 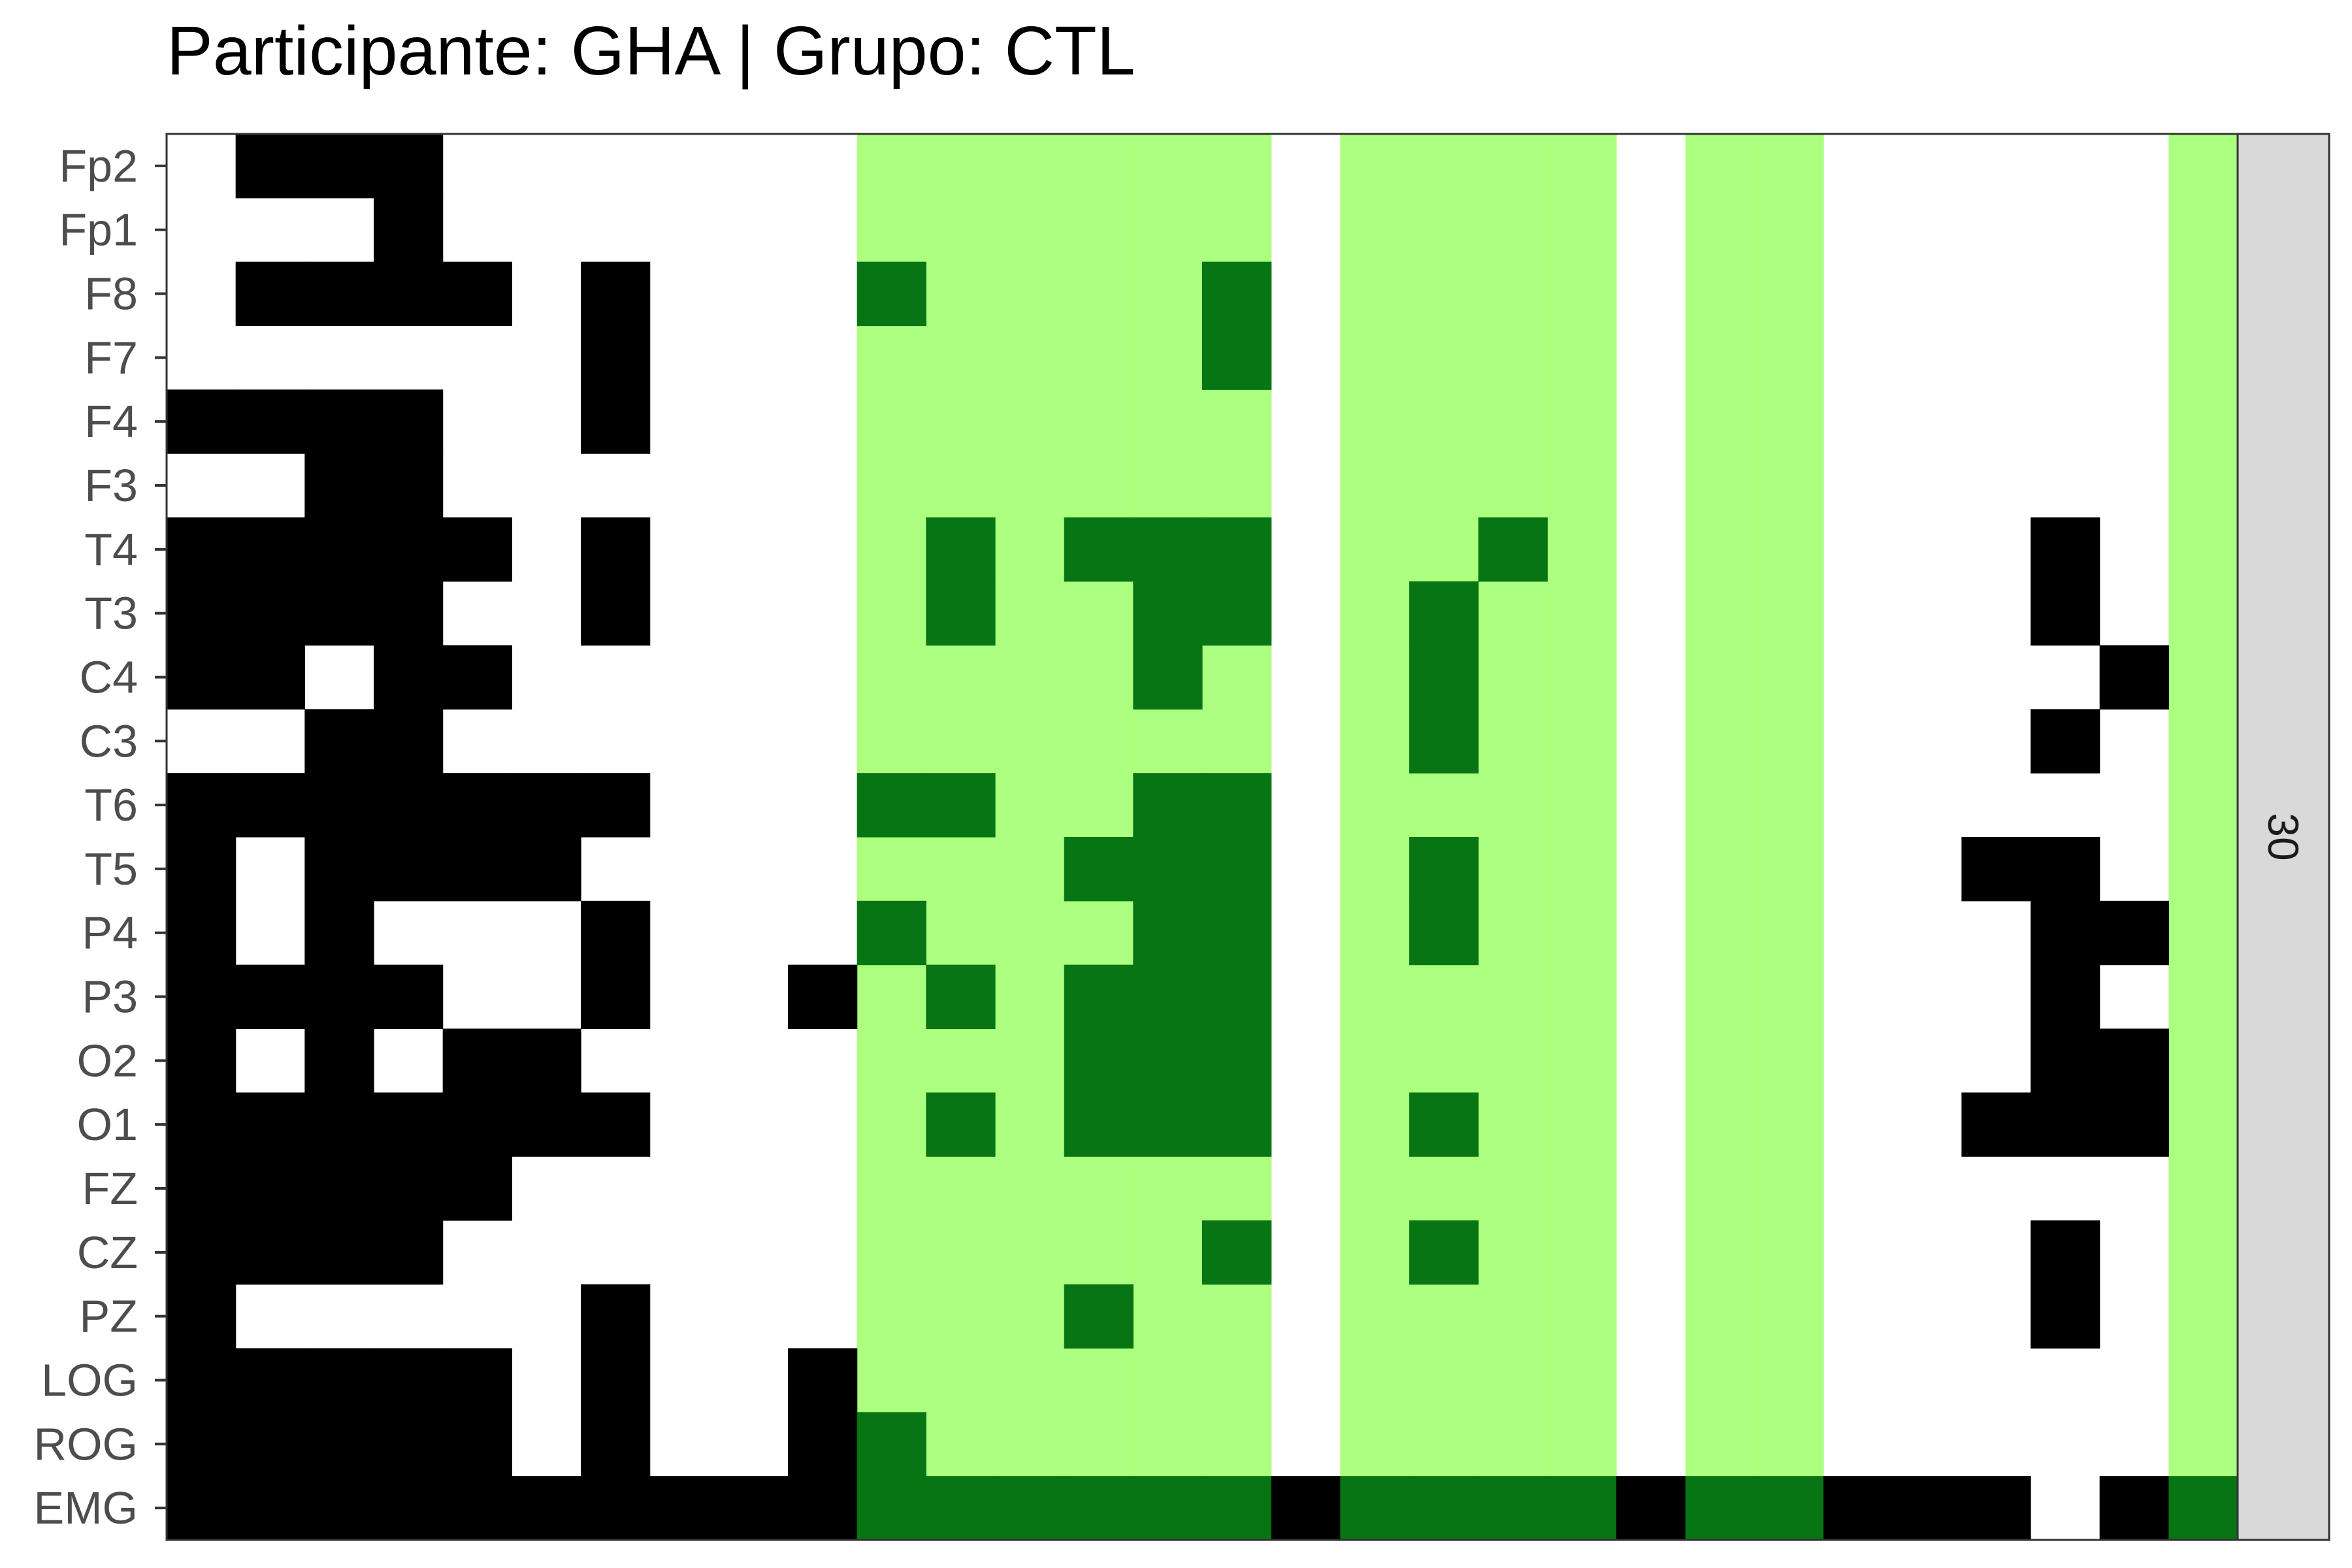 I want to click on y-tick-label: T5, so click(x=111, y=868).